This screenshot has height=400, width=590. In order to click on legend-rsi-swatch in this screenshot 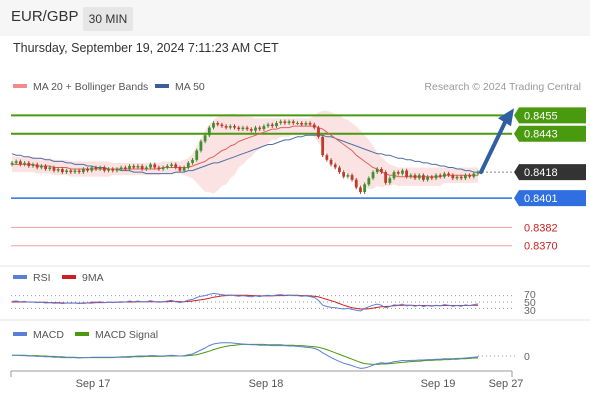, I will do `click(20, 277)`.